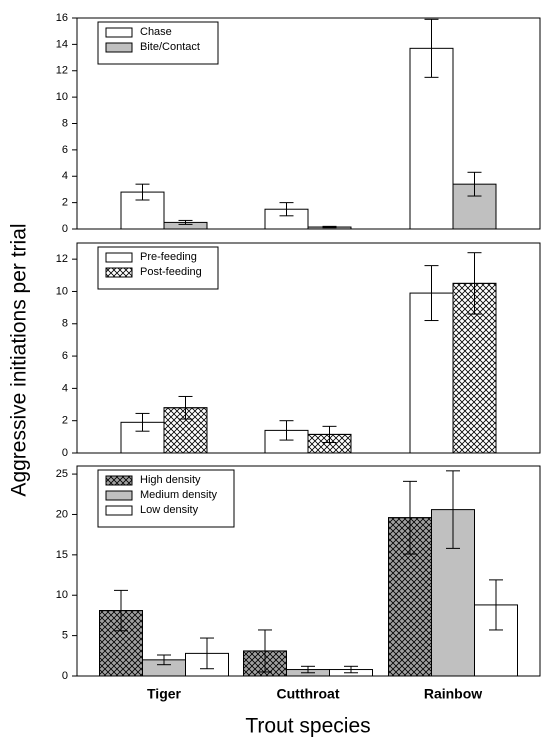  I want to click on y-axis-title: Aggressive initiations per trial, so click(19, 359).